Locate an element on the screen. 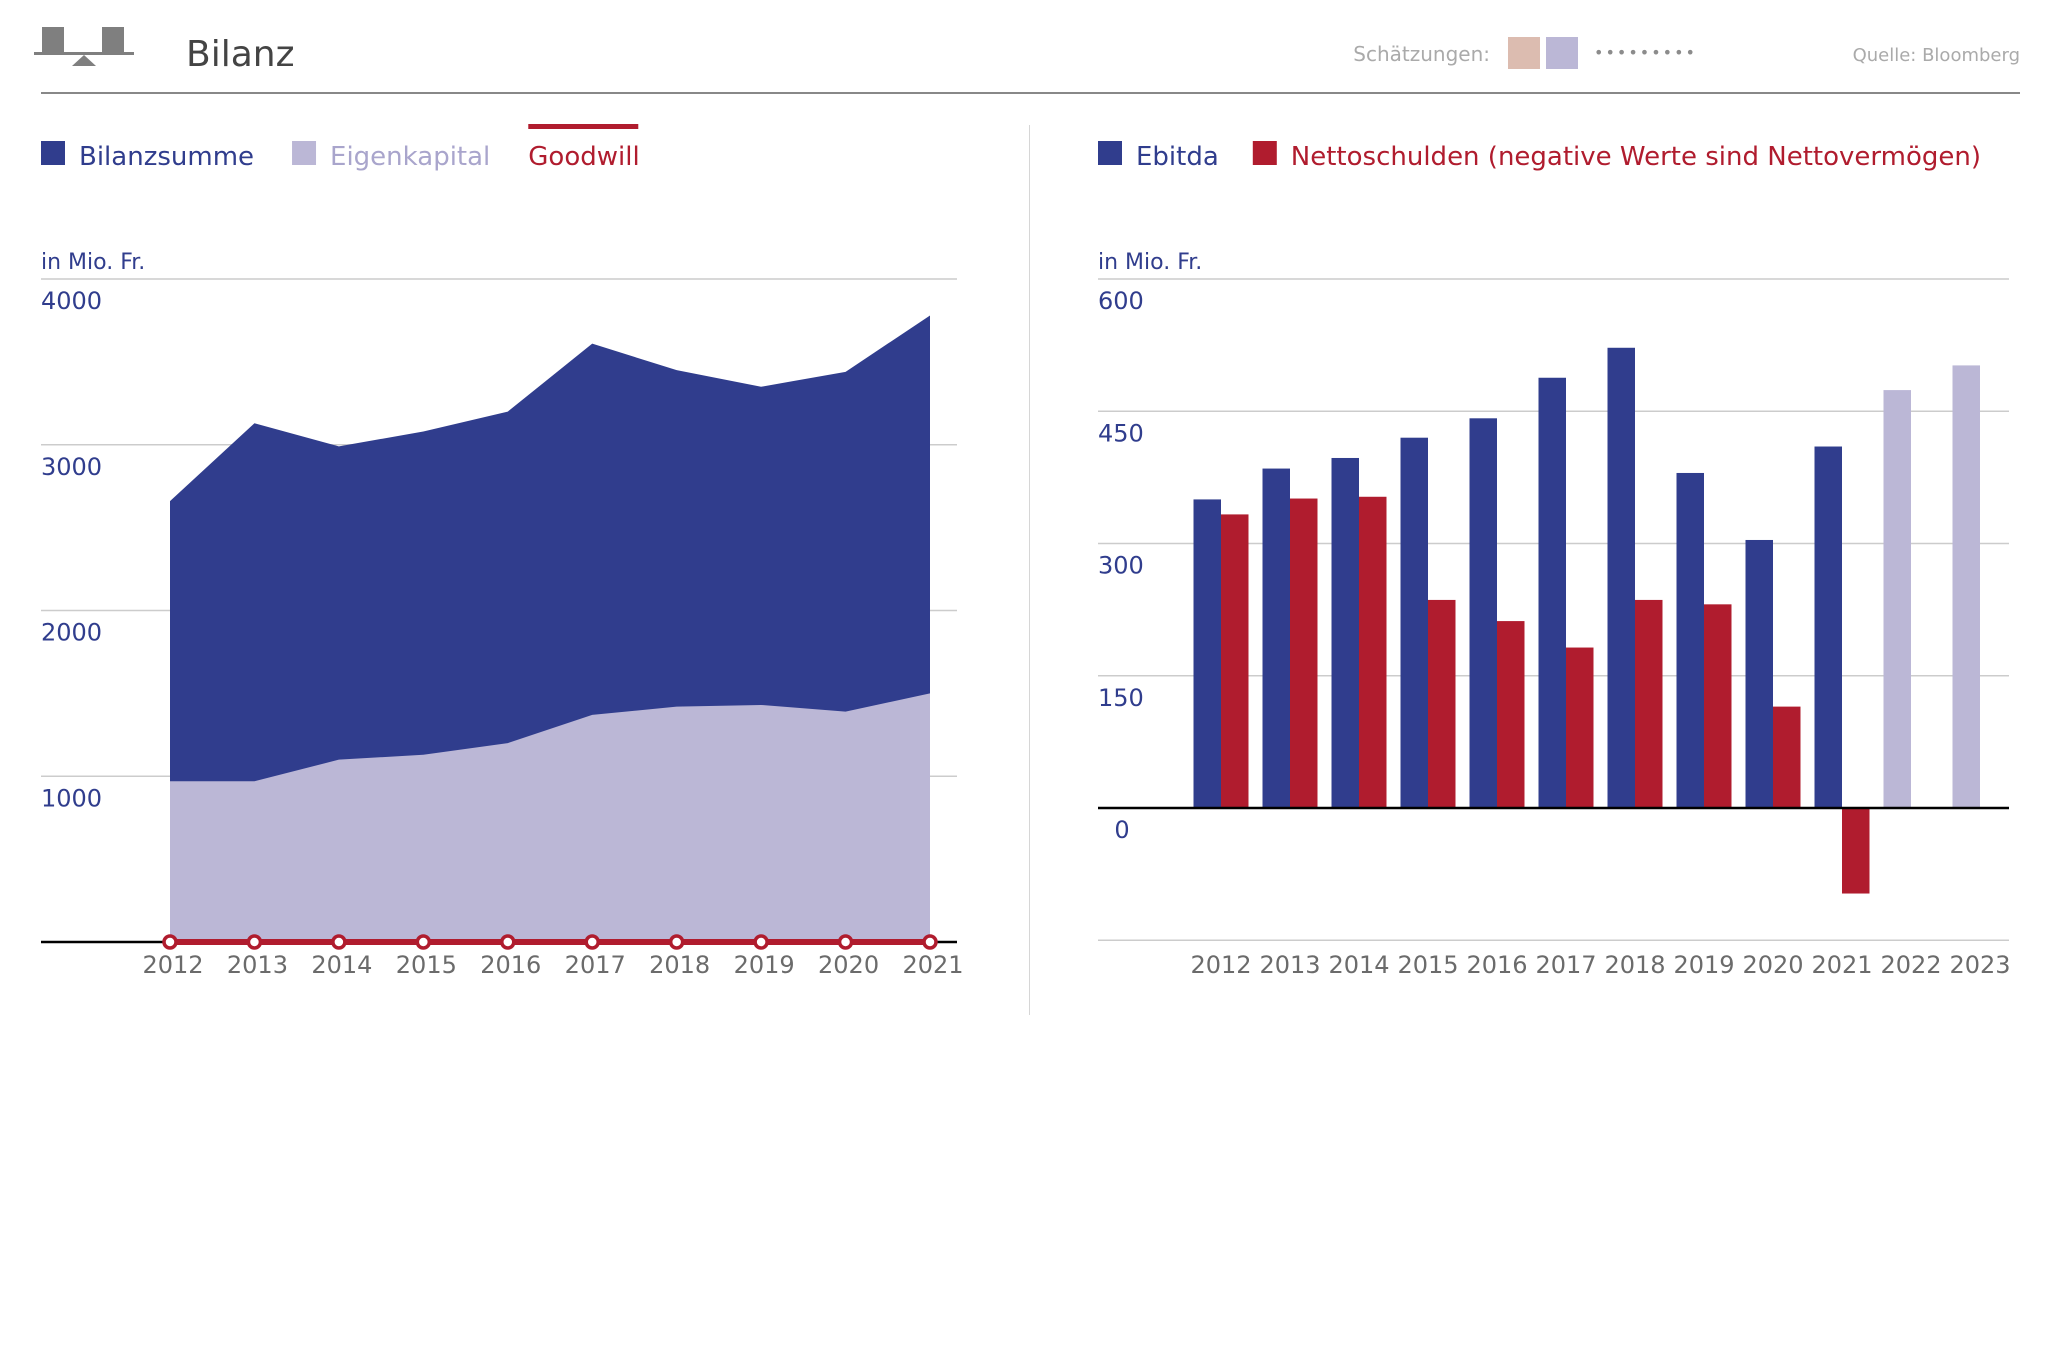  x-tick-label: 2022 is located at coordinates (1910, 965).